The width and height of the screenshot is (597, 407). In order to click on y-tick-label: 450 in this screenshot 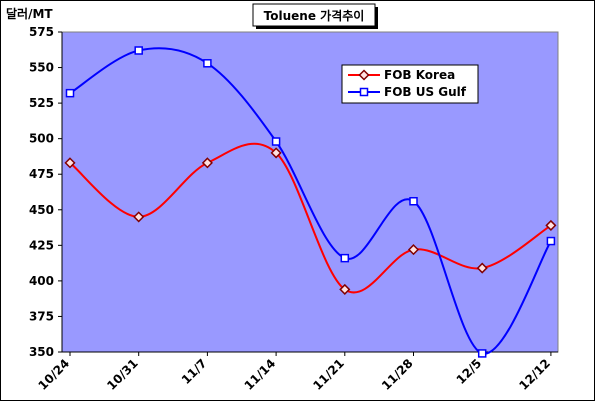, I will do `click(41, 210)`.